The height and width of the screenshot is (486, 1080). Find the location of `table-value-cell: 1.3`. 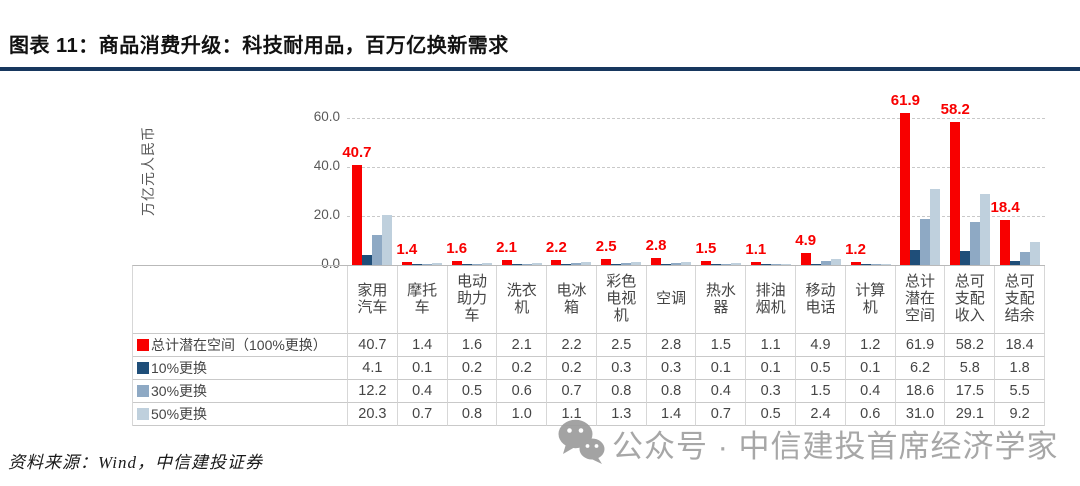

table-value-cell: 1.3 is located at coordinates (621, 414).